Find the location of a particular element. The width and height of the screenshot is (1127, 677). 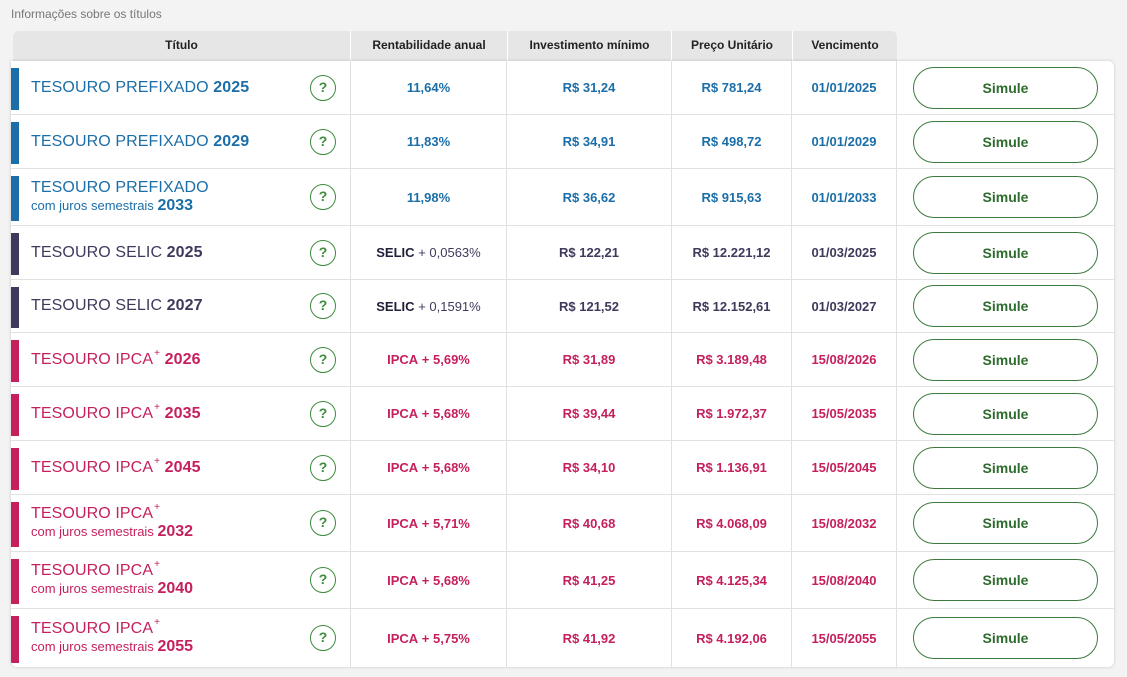

rent-value: 11,98% is located at coordinates (428, 197).